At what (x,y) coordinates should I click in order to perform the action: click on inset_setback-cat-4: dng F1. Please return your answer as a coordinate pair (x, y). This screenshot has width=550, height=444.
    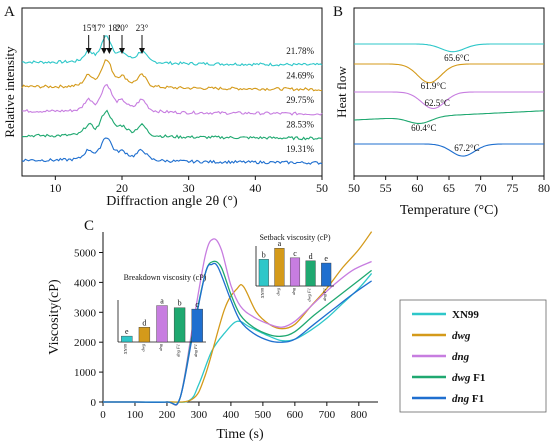
    Looking at the image, I should click on (324, 294).